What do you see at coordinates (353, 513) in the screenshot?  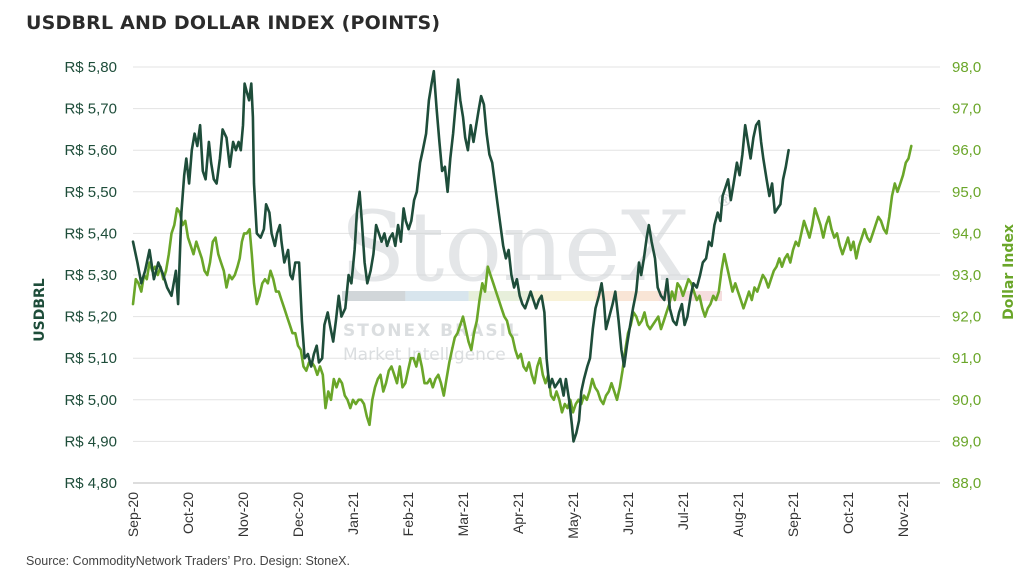 I see `x-tick-label: Jan-21` at bounding box center [353, 513].